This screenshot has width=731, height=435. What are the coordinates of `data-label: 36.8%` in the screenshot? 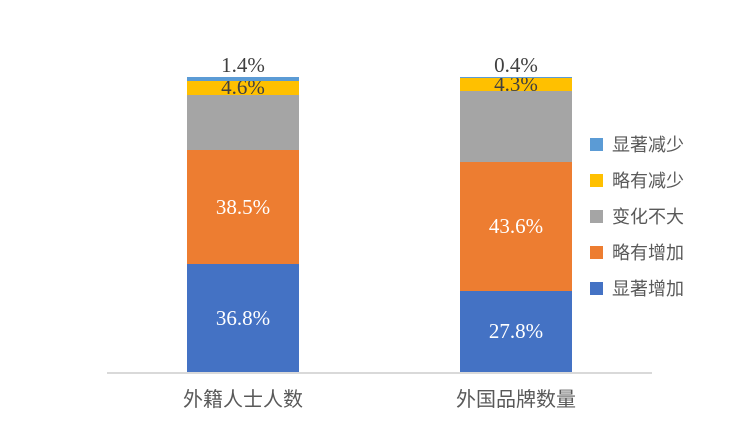 It's located at (243, 318).